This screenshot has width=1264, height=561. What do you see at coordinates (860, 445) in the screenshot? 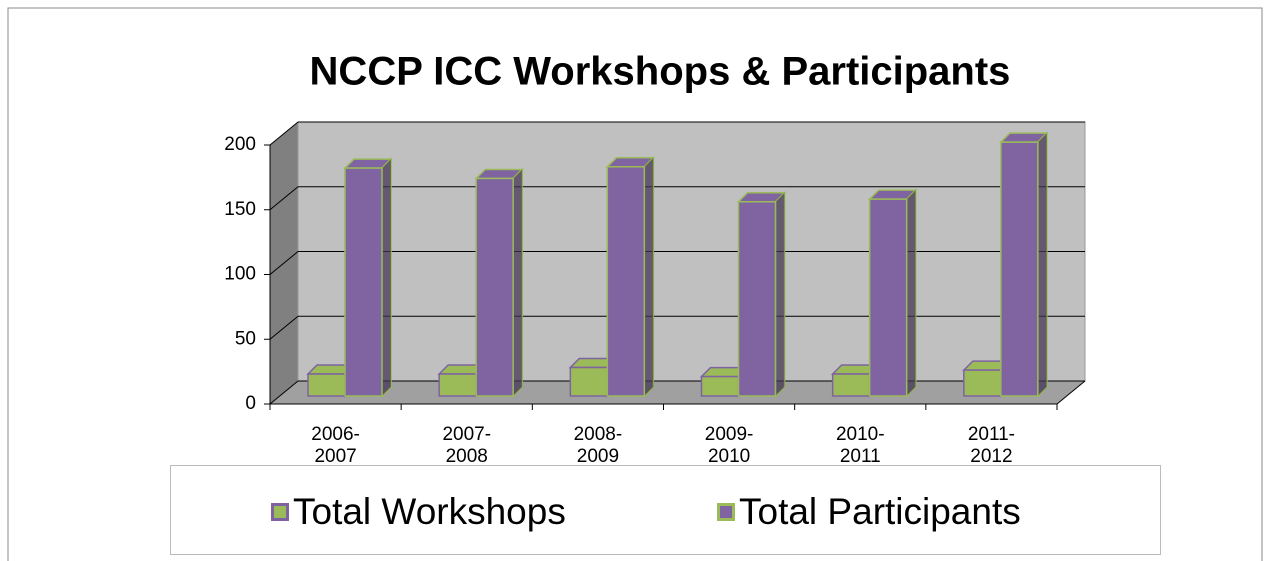
I see `x-tick-label: 2010-2011` at bounding box center [860, 445].